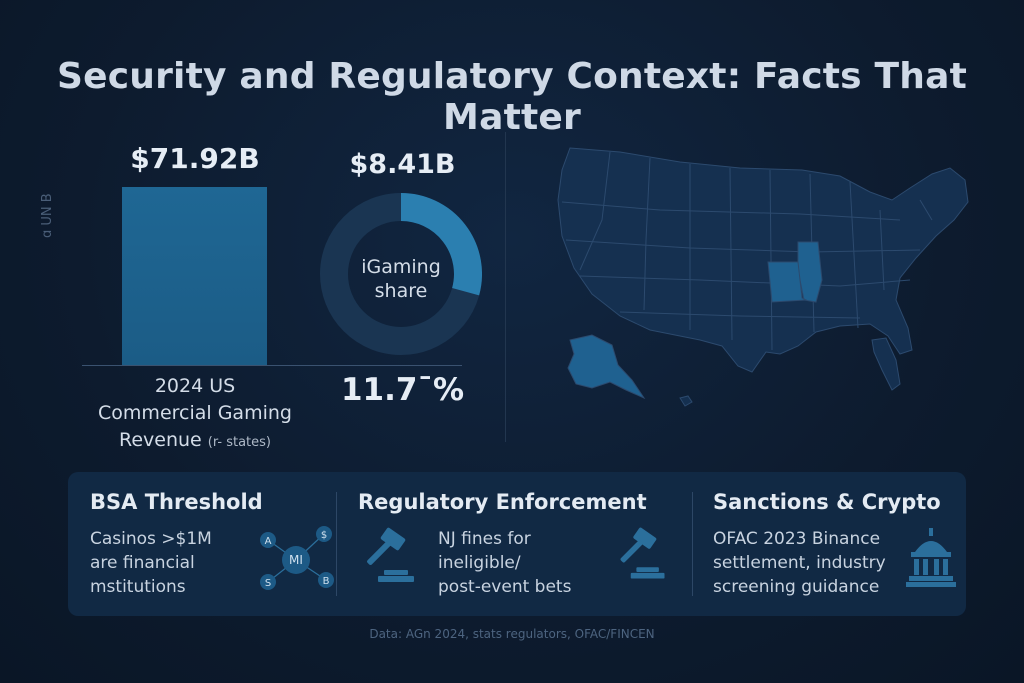  I want to click on section-divider, so click(505, 287).